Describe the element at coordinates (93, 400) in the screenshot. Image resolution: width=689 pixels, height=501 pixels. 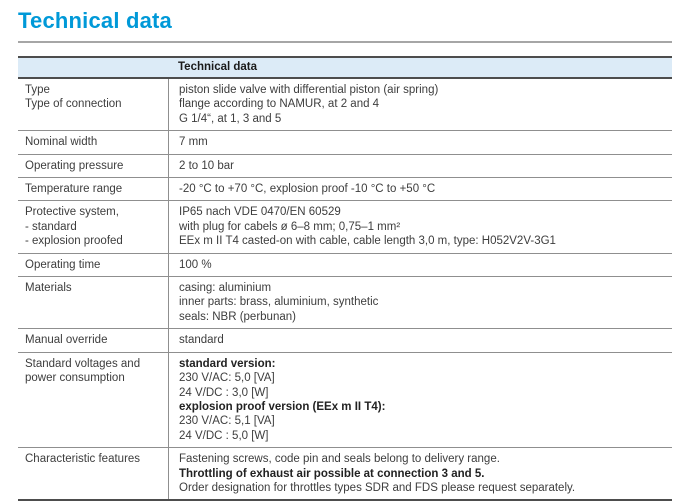
I see `row-label-cell: Standard voltages and power consumption` at that location.